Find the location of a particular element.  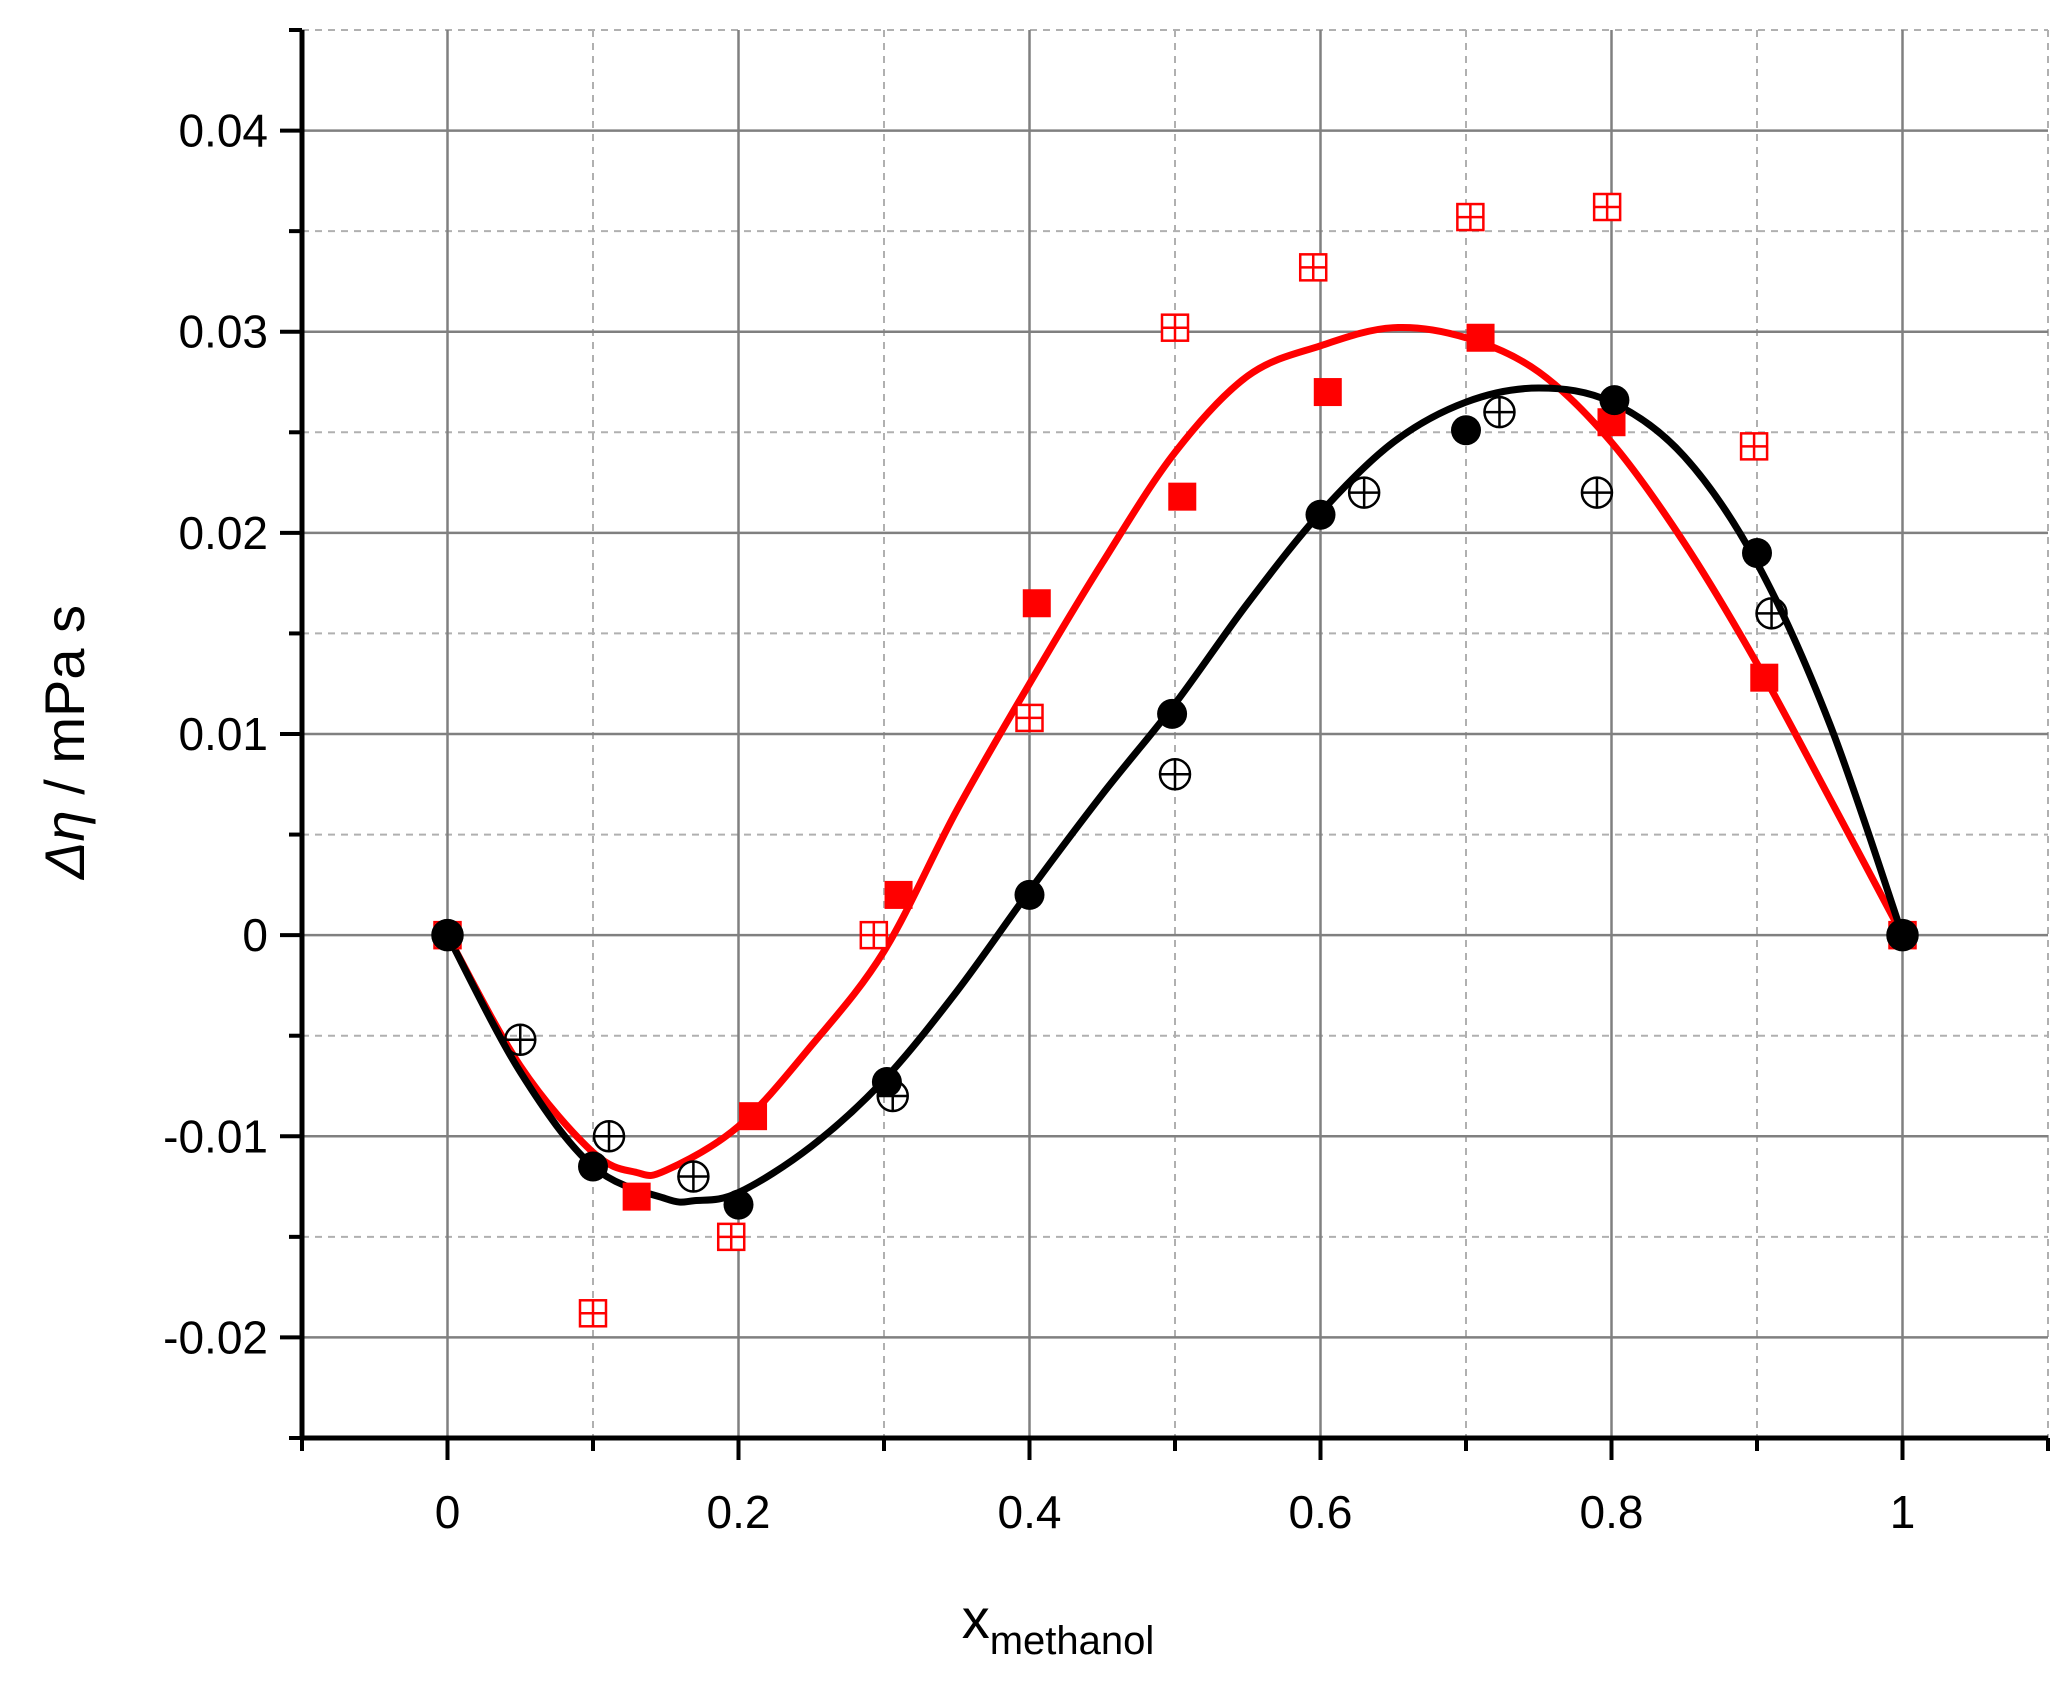

x-tick-label: 0.8 is located at coordinates (1612, 1512).